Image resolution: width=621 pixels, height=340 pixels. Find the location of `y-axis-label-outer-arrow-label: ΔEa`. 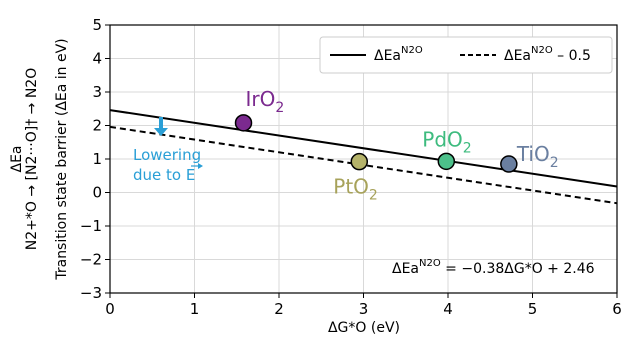

y-axis-label-outer-arrow-label: ΔEa is located at coordinates (17, 158).